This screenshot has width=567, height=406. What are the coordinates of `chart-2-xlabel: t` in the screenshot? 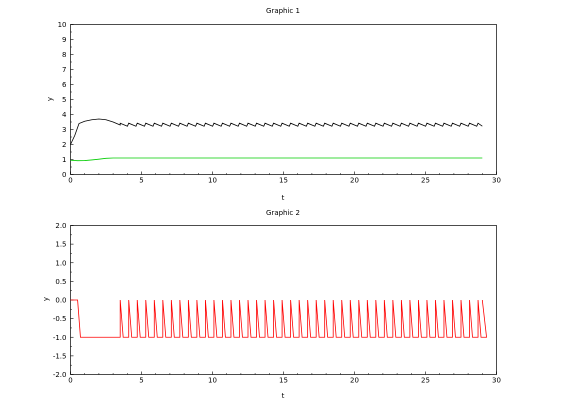 It's located at (283, 396).